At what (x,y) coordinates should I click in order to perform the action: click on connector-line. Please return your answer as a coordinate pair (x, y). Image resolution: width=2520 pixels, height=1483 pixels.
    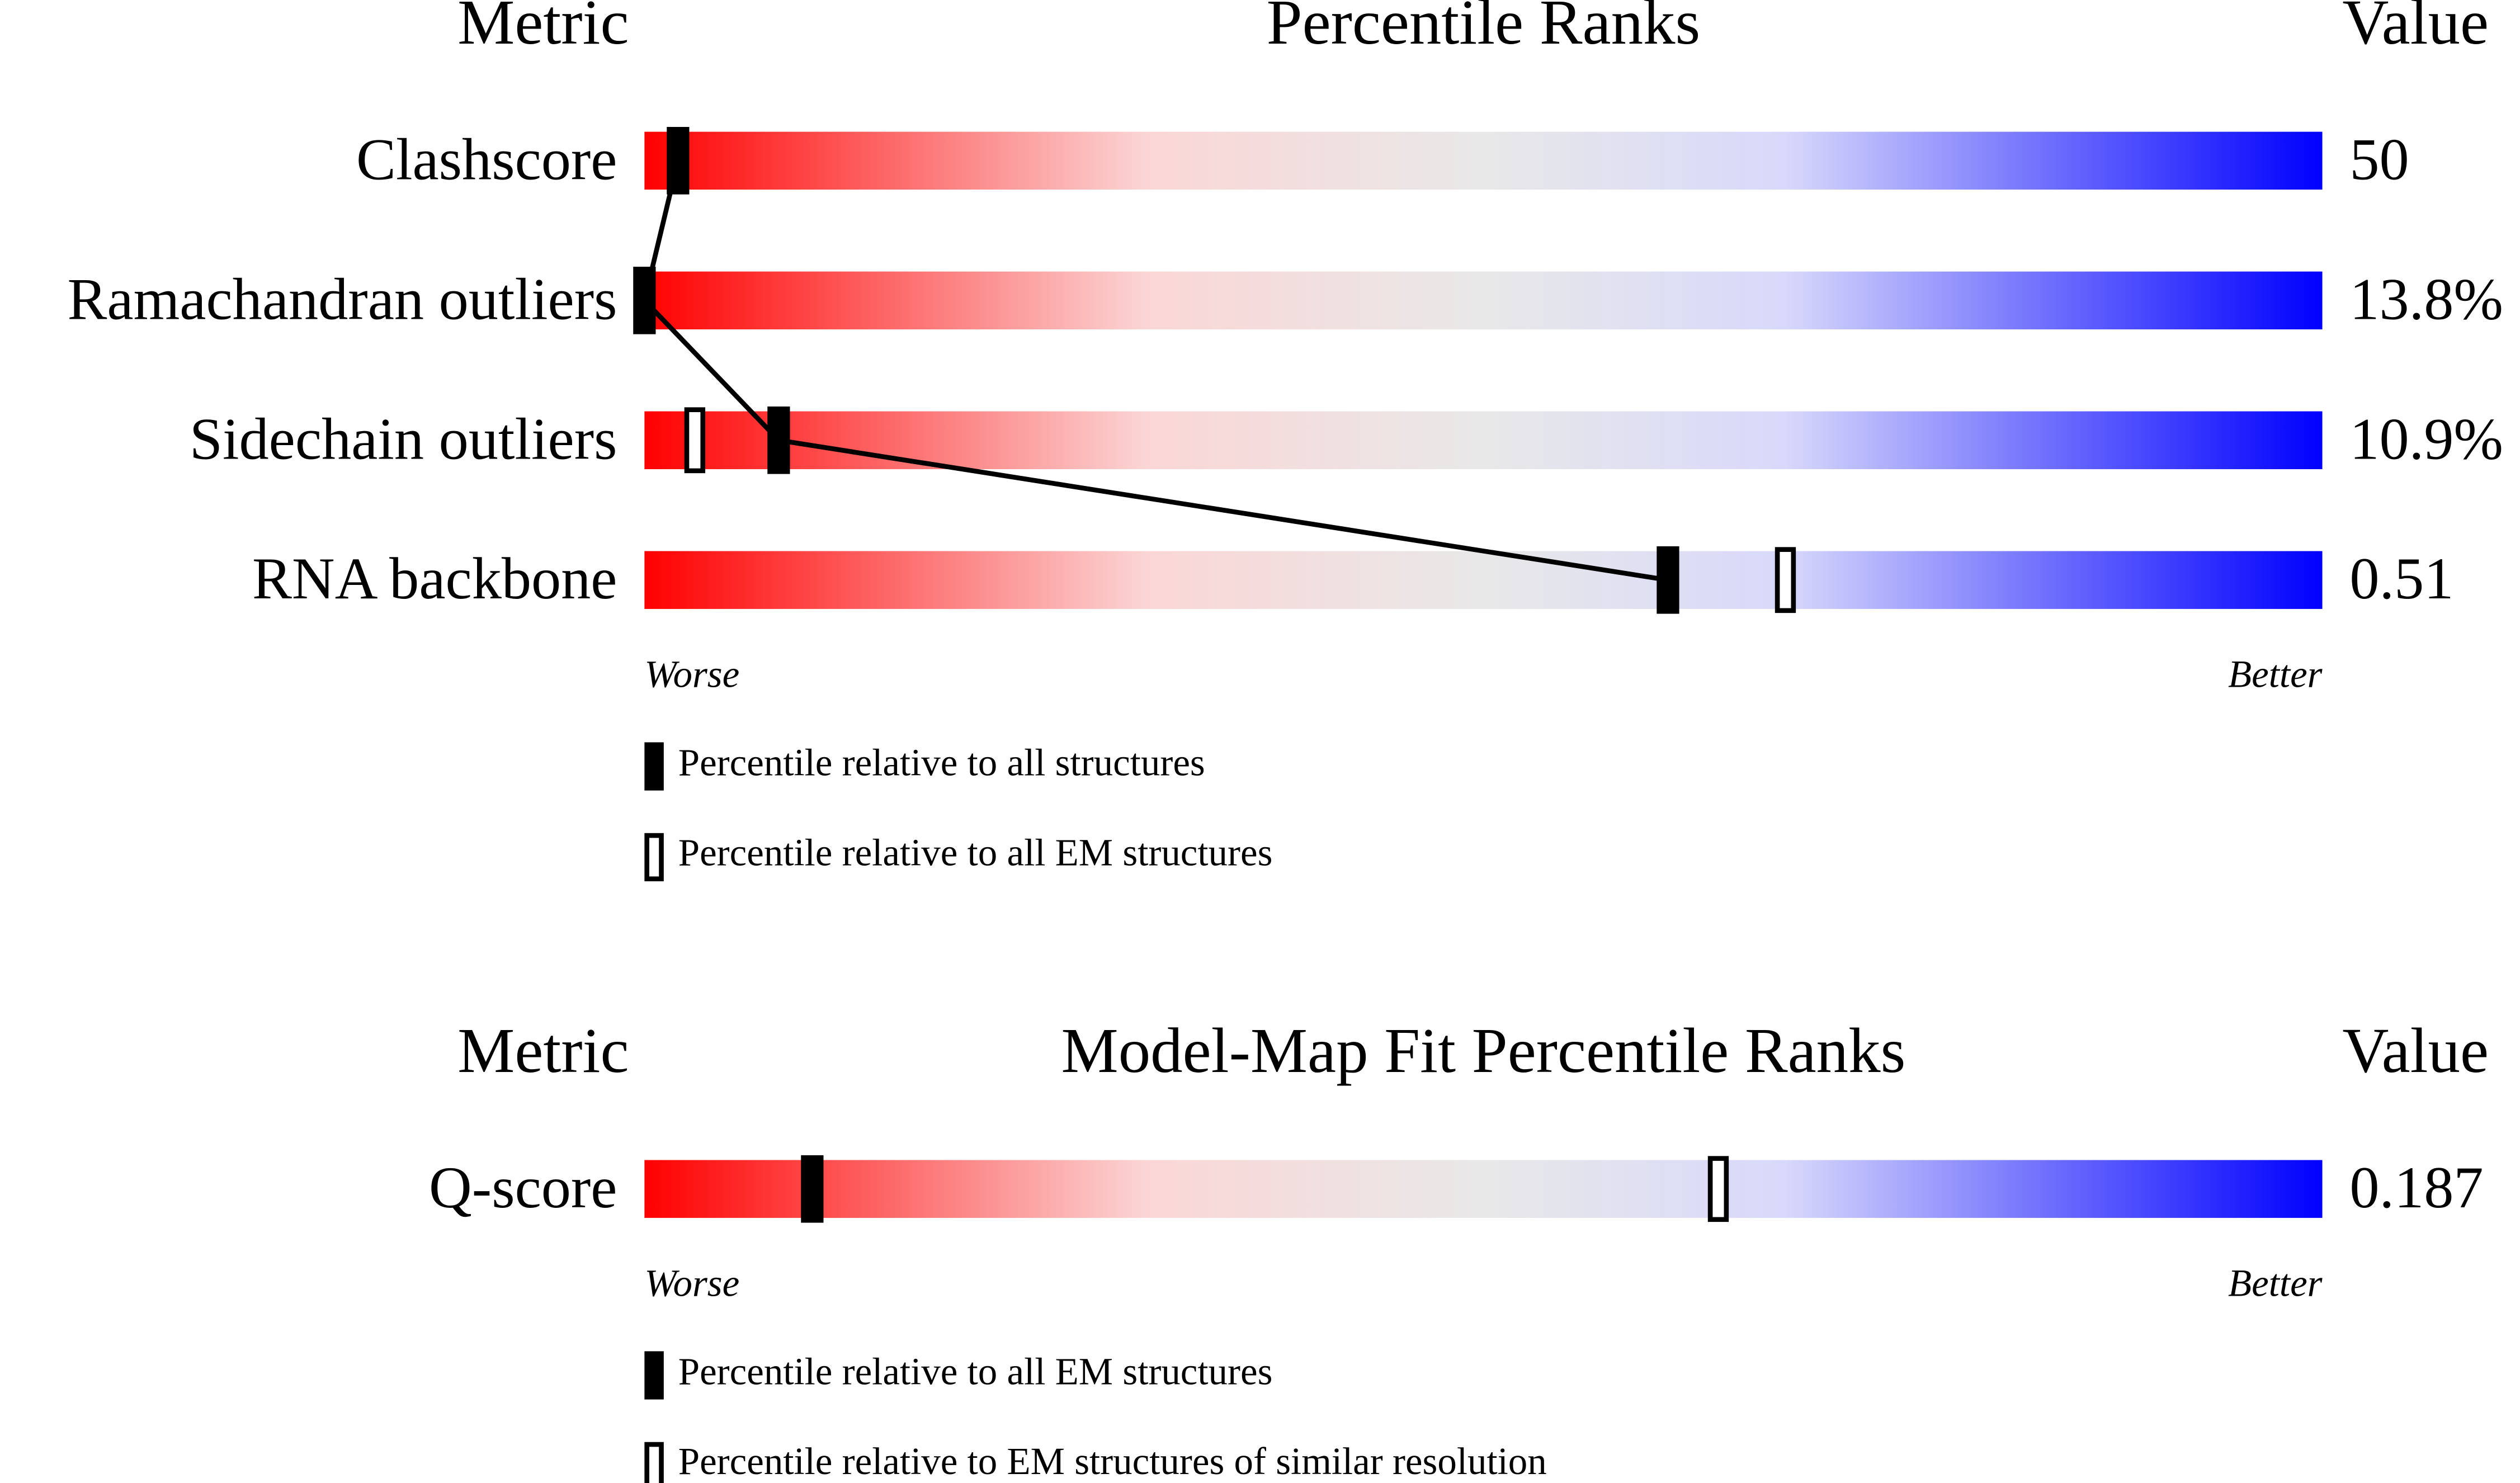
    Looking at the image, I should click on (1155, 372).